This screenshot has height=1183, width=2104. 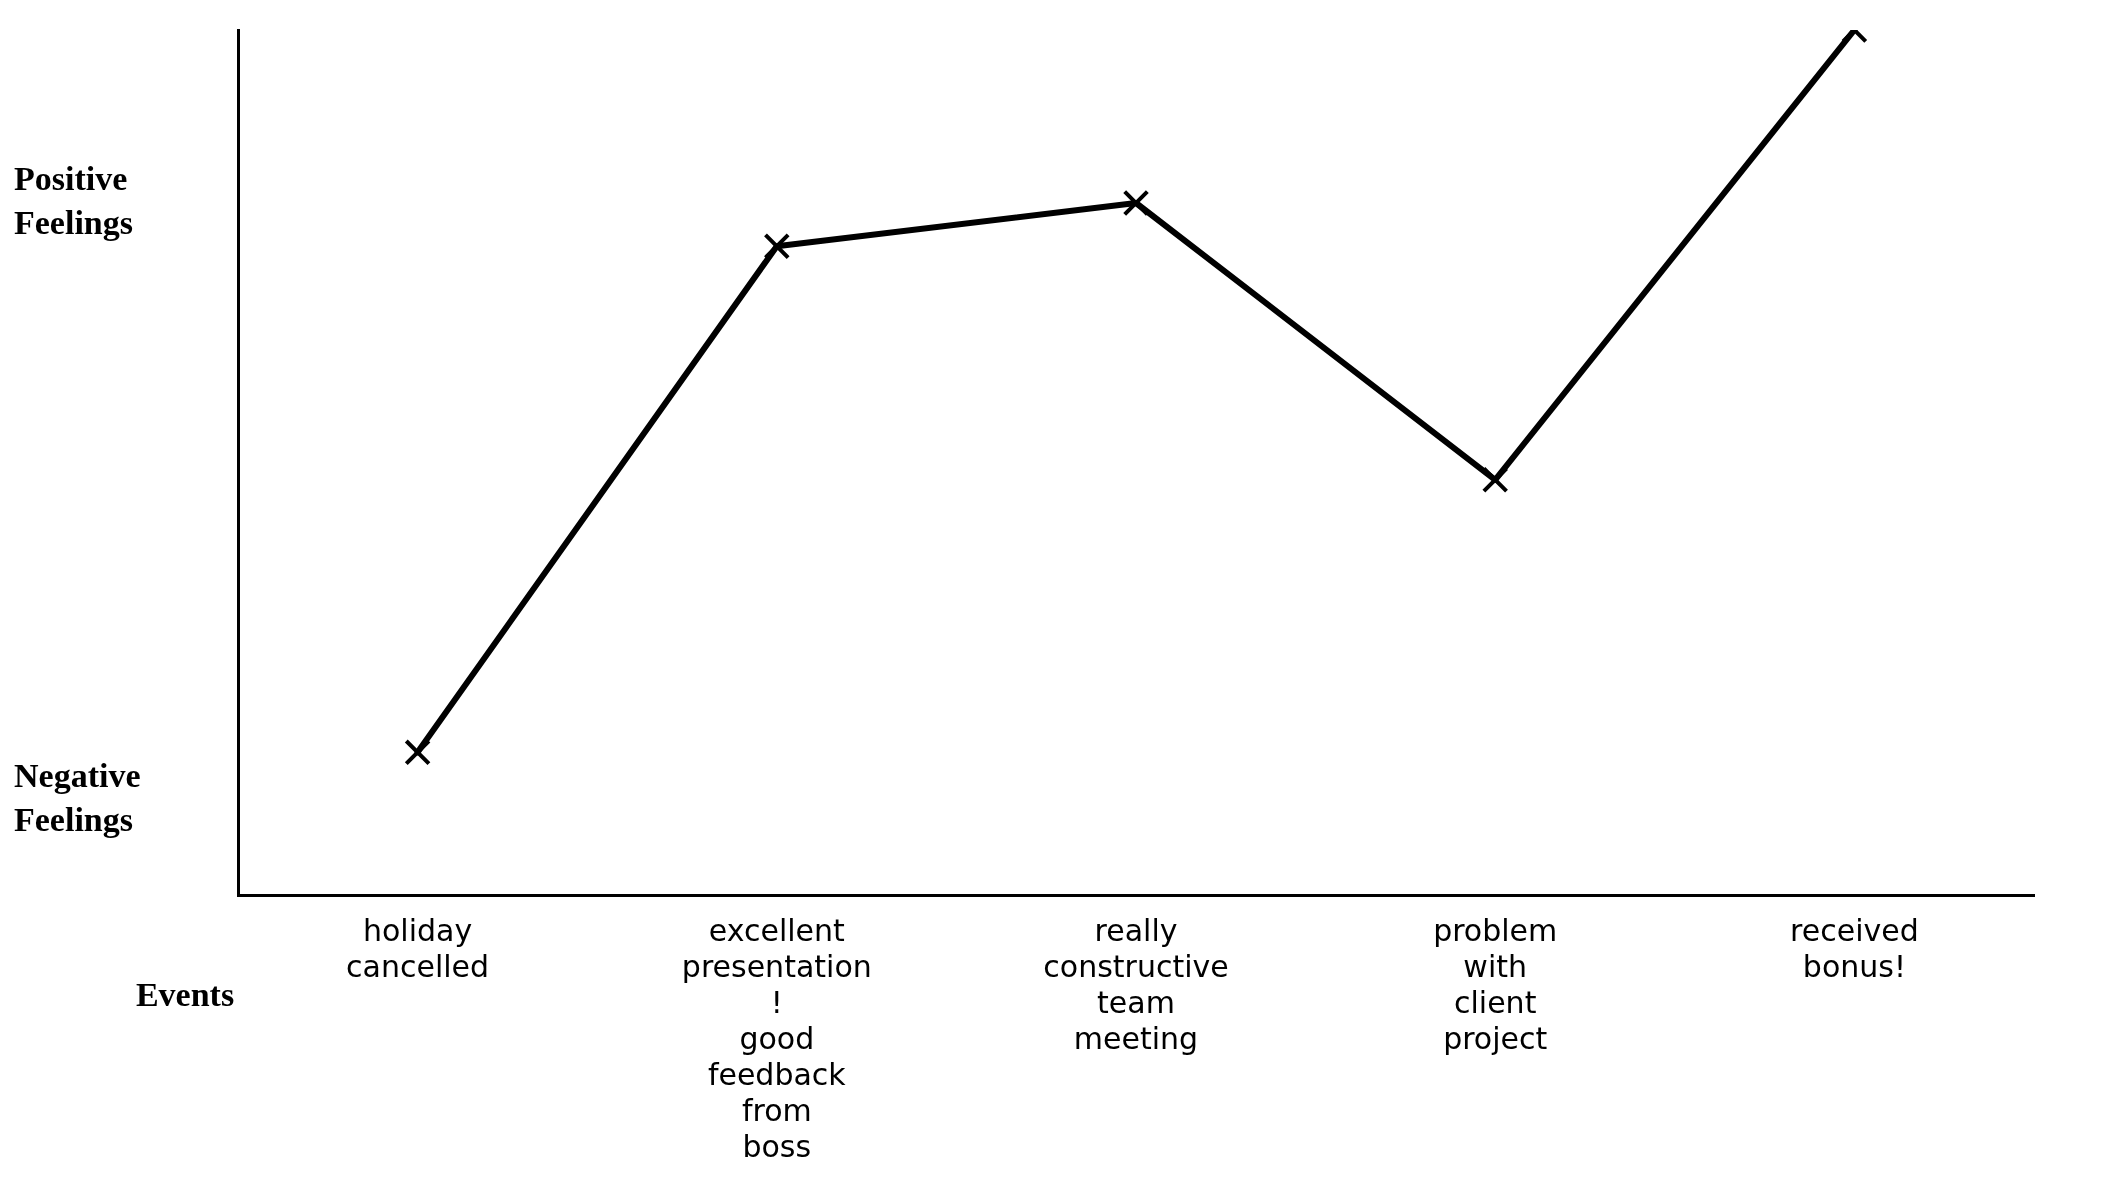 What do you see at coordinates (77, 797) in the screenshot?
I see `text: Negative Feelings` at bounding box center [77, 797].